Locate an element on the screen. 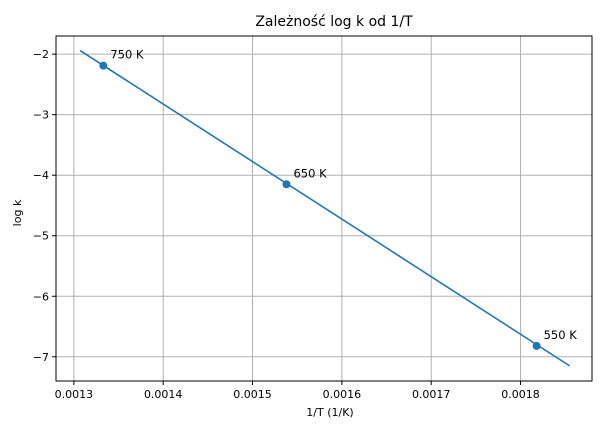 Image resolution: width=605 pixels, height=432 pixels. y-tick-label: −2 is located at coordinates (41, 54).